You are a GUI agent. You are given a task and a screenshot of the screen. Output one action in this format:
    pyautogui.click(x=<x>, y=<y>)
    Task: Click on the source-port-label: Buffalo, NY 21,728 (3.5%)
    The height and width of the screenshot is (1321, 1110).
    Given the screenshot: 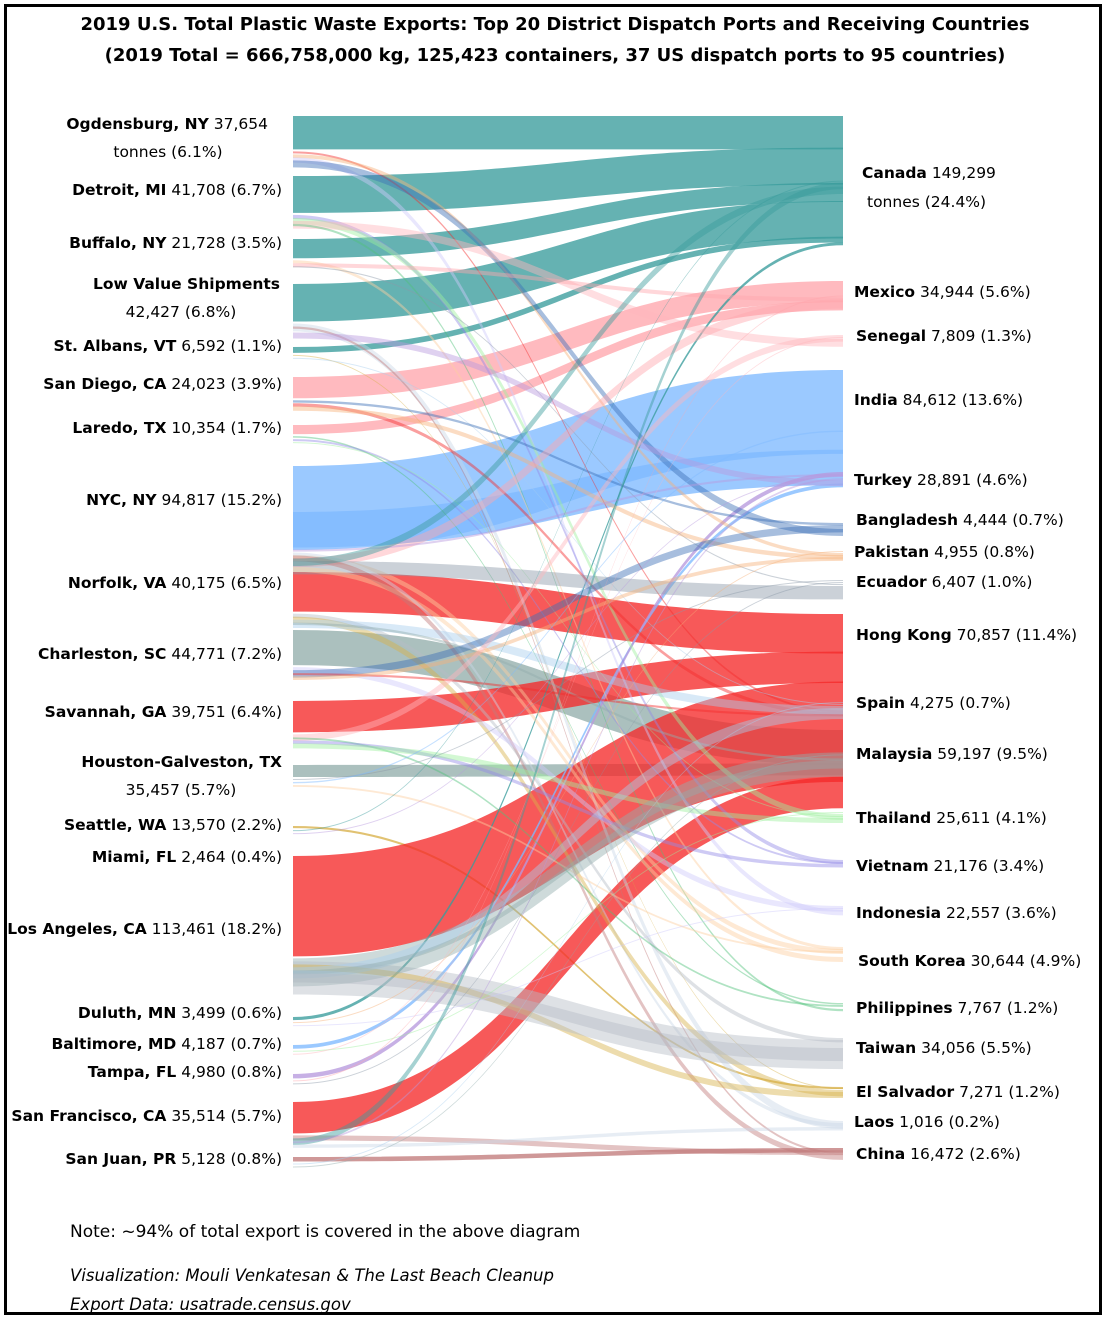 What is the action you would take?
    pyautogui.click(x=175, y=243)
    